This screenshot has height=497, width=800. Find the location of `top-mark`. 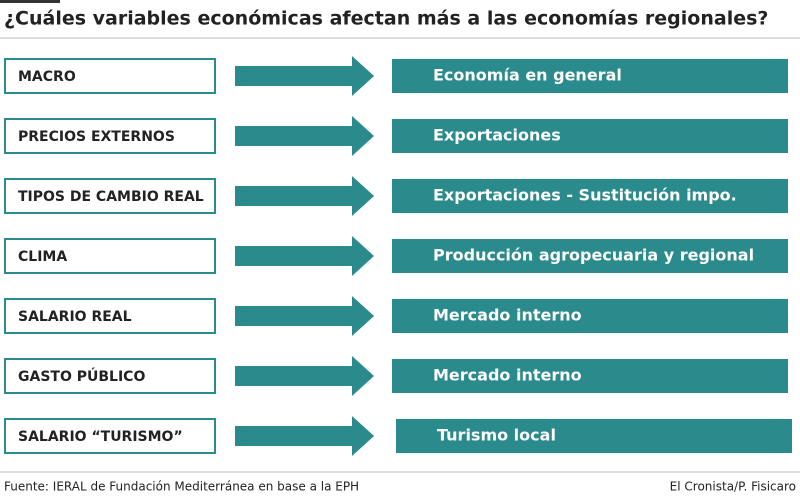

top-mark is located at coordinates (30, 1).